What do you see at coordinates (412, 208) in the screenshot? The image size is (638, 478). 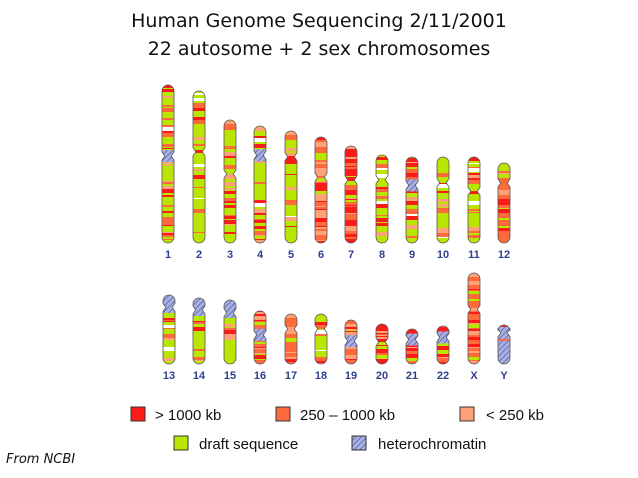 I see `chromosome-9: 9` at bounding box center [412, 208].